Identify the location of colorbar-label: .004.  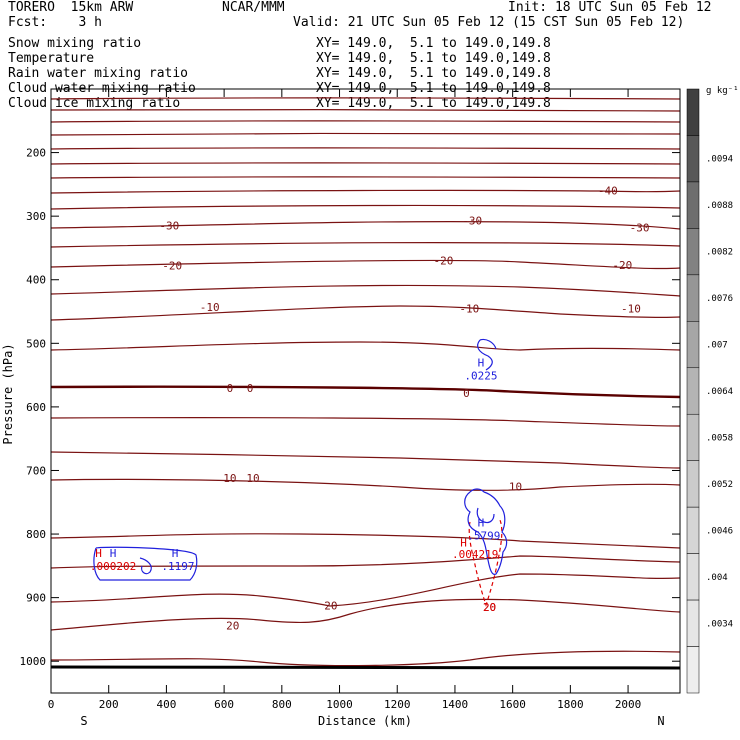
(717, 578).